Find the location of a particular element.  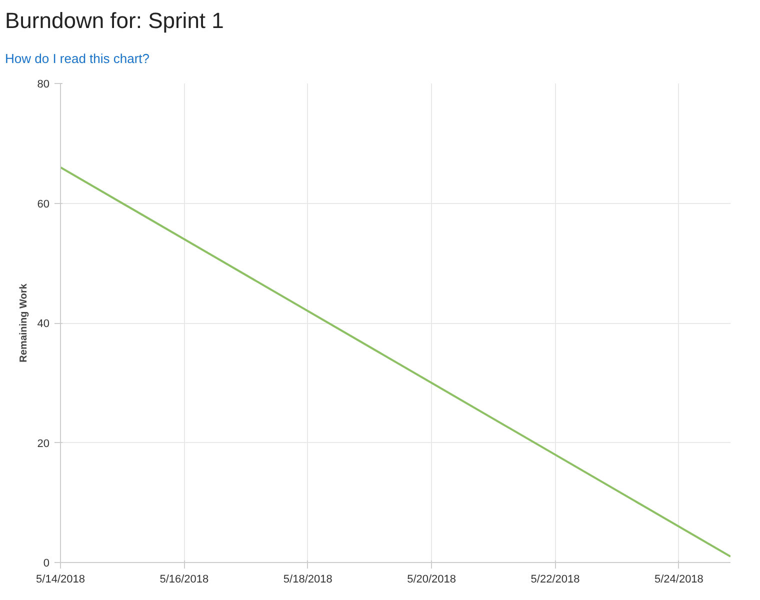

y-tick-label: 60 is located at coordinates (43, 204).